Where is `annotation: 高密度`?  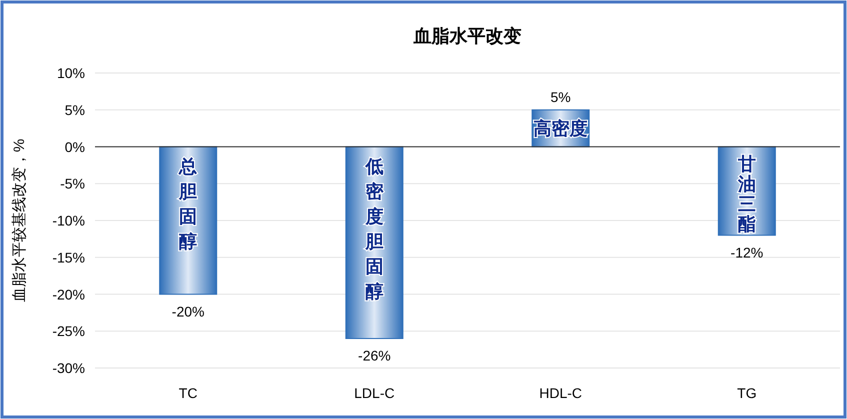
annotation: 高密度 is located at coordinates (561, 128).